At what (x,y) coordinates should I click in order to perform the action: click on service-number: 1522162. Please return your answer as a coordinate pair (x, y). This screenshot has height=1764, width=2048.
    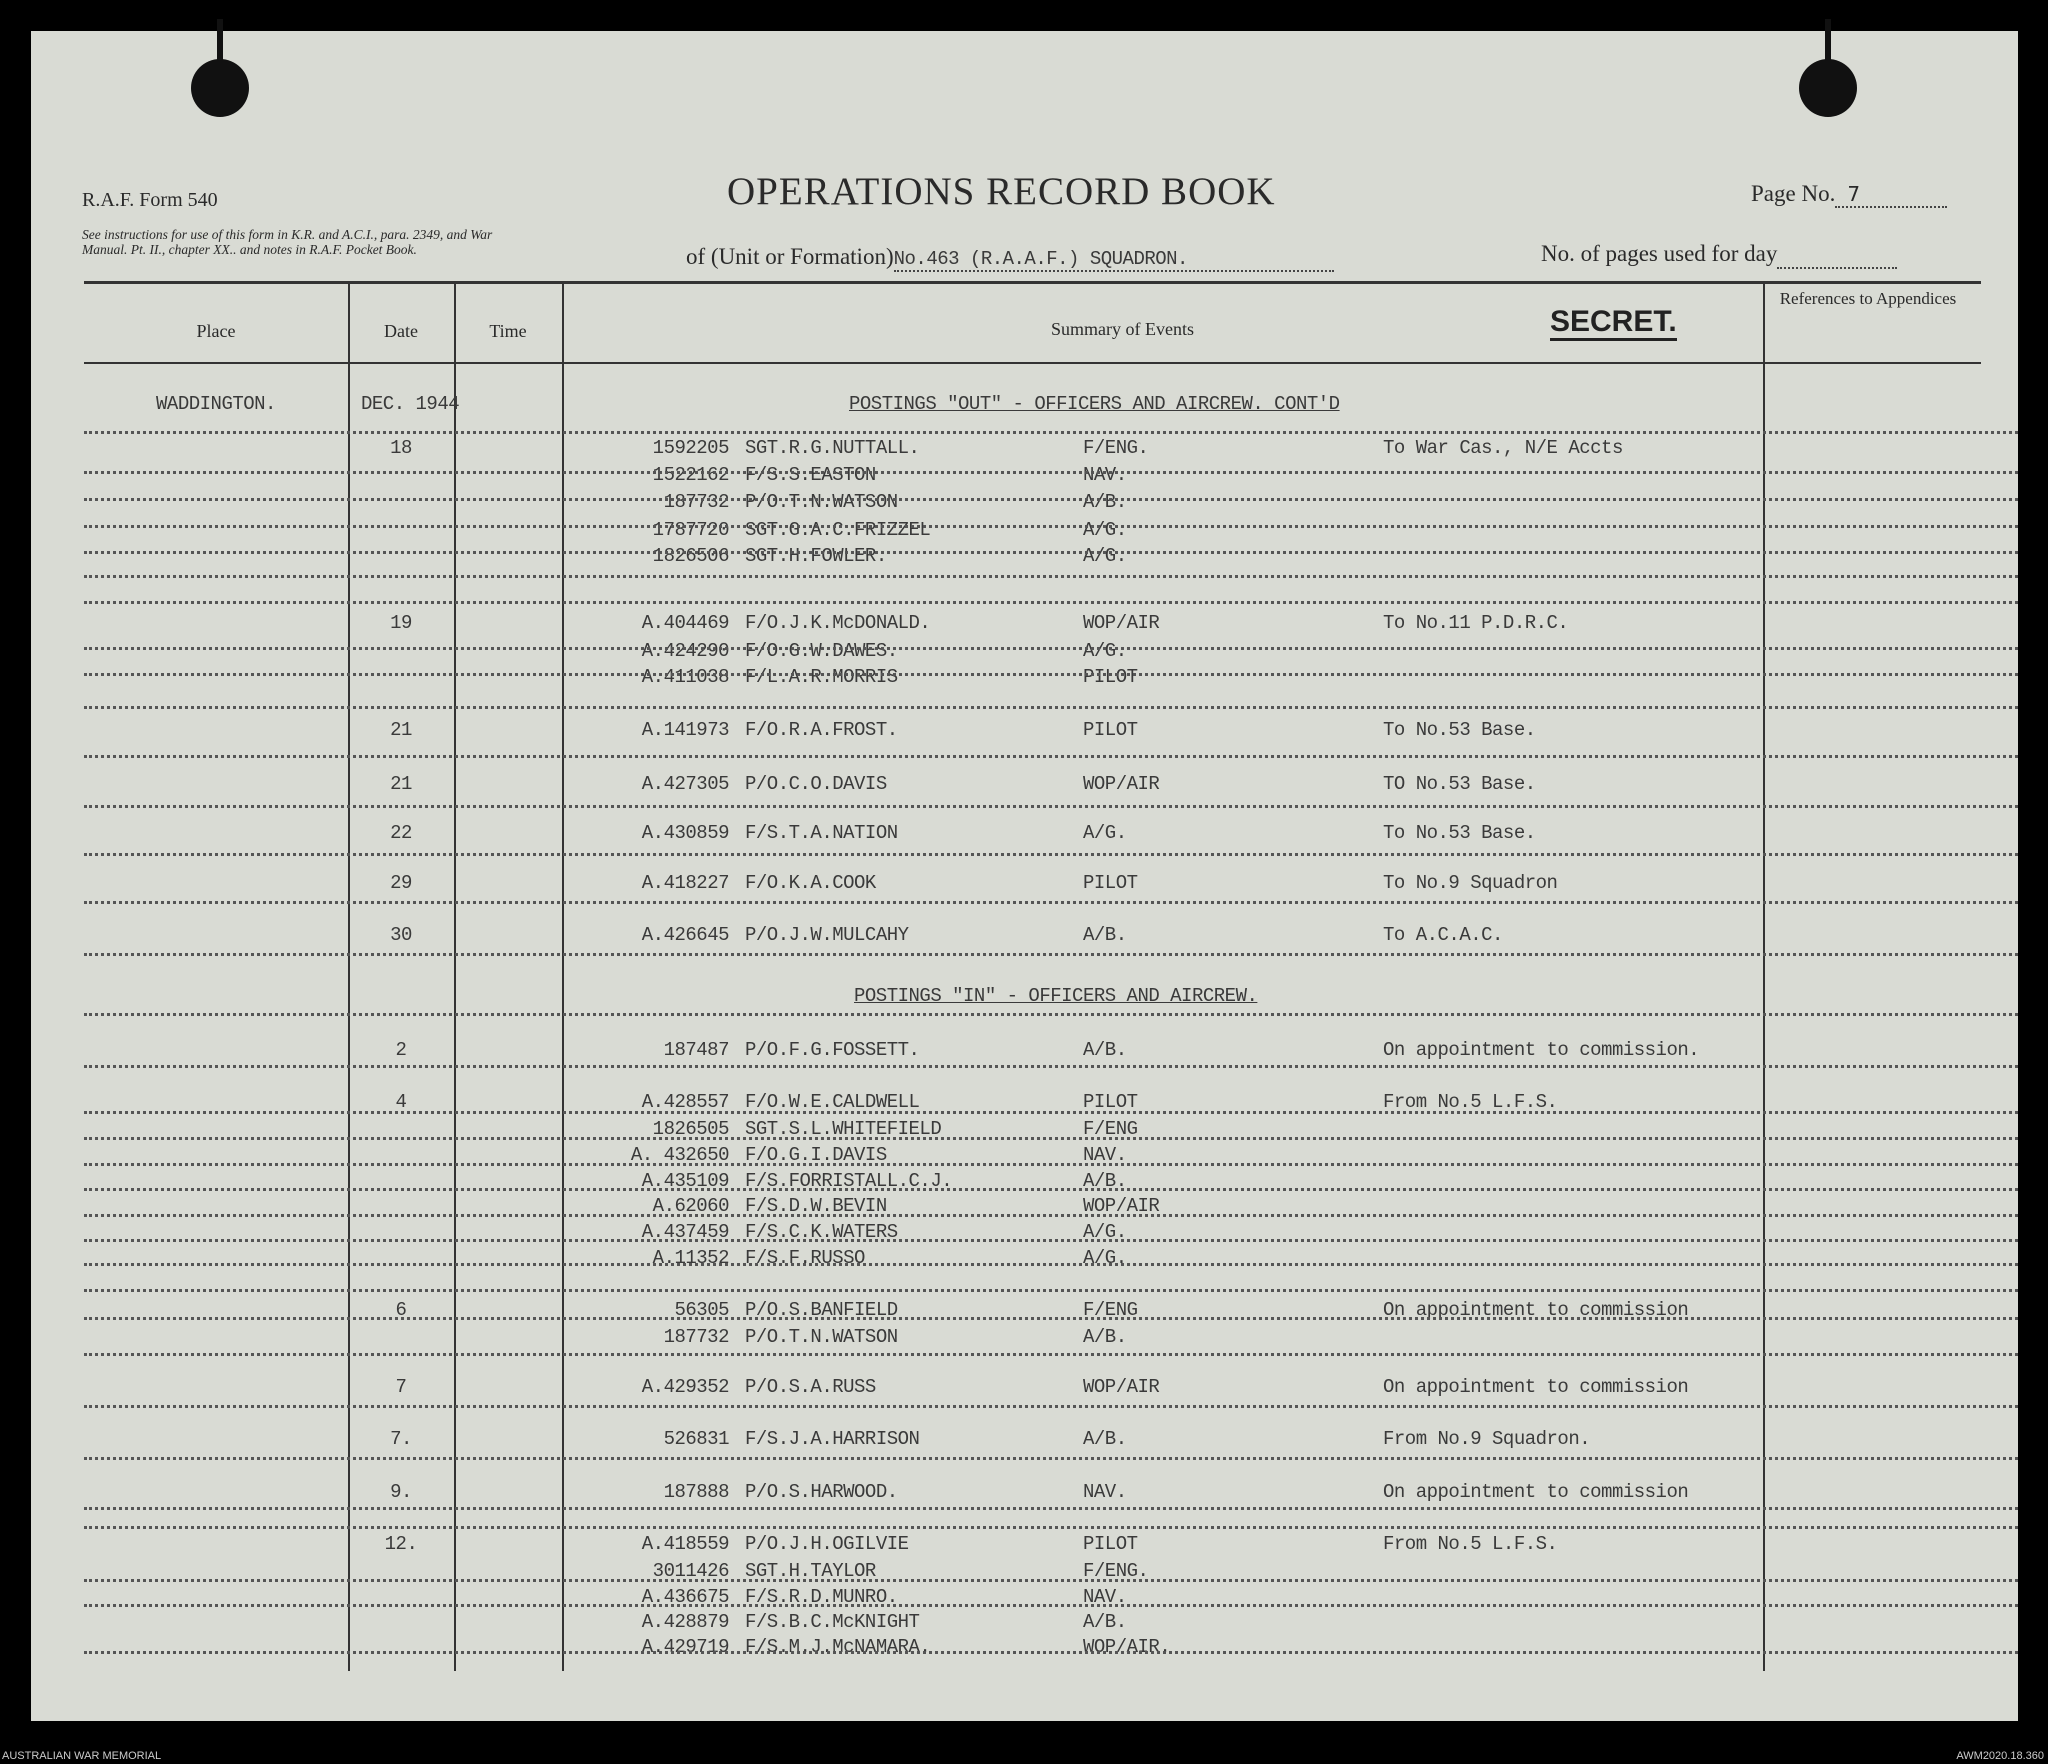
    Looking at the image, I should click on (691, 475).